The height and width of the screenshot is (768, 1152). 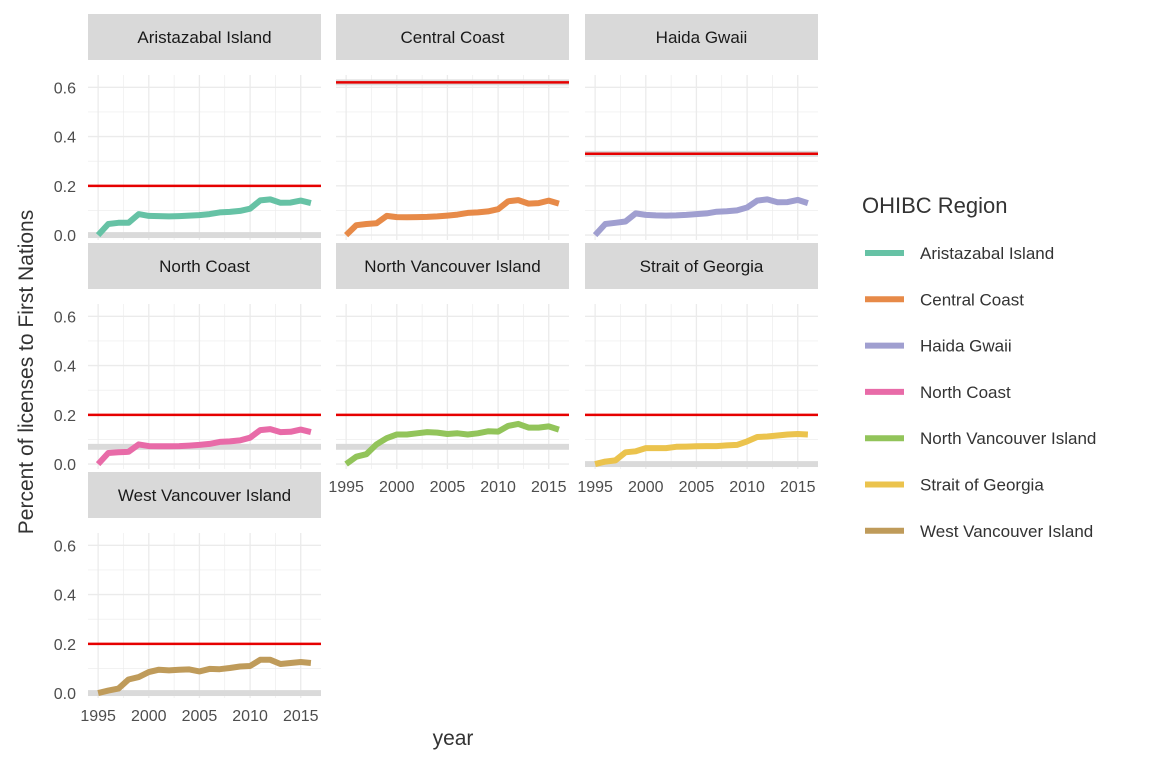 What do you see at coordinates (701, 449) in the screenshot?
I see `series-line-strait-of-georgia` at bounding box center [701, 449].